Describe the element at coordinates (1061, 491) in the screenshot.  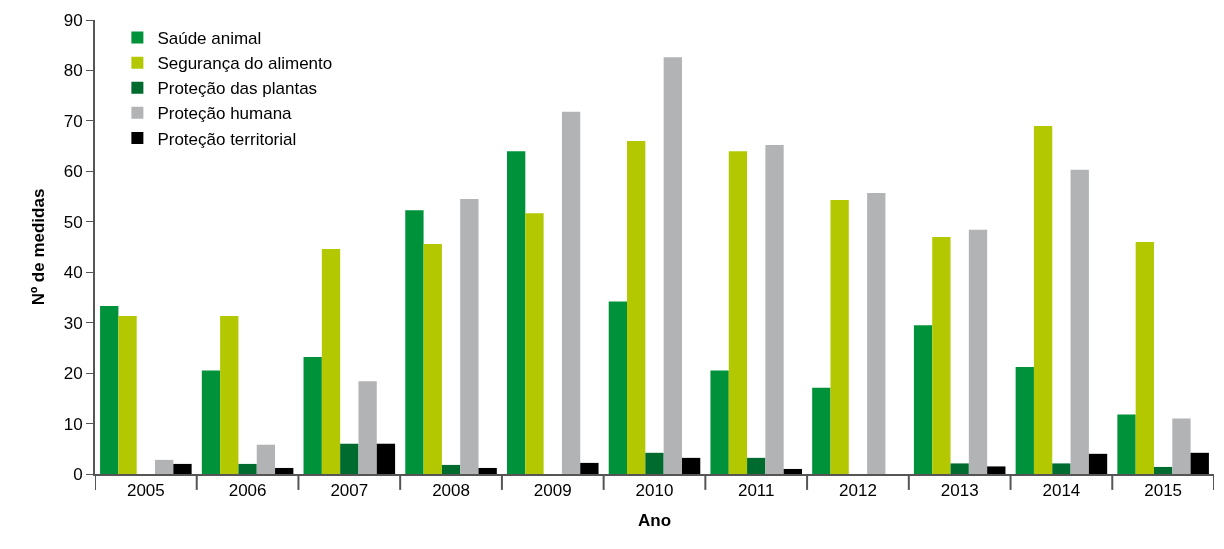
I see `x-tick-label: 2014` at that location.